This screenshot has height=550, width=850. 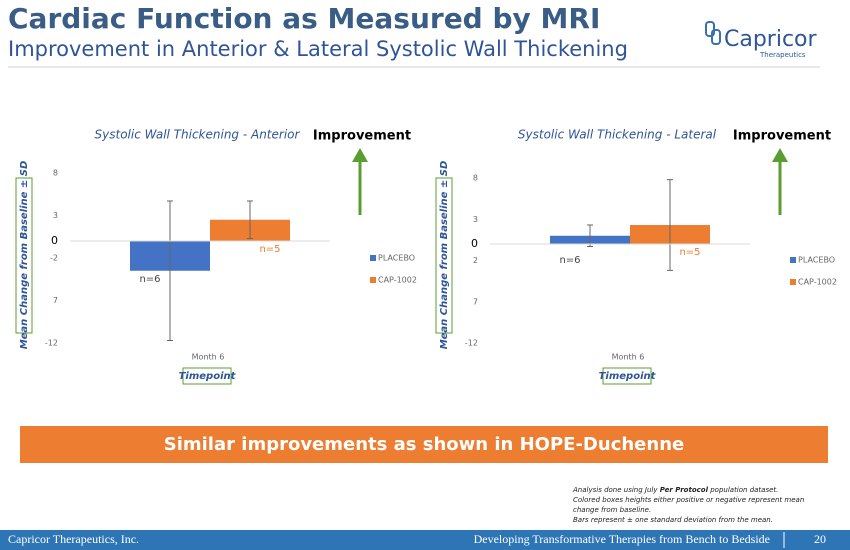 I want to click on chart-title: Systolic Wall Thickening - Lateral, so click(x=617, y=135).